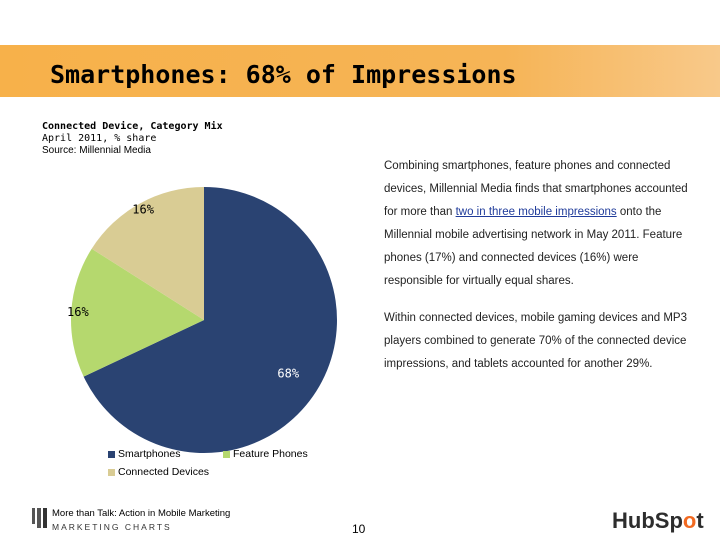 The width and height of the screenshot is (720, 540). I want to click on legend-item-smartphones: Smartphones, so click(144, 454).